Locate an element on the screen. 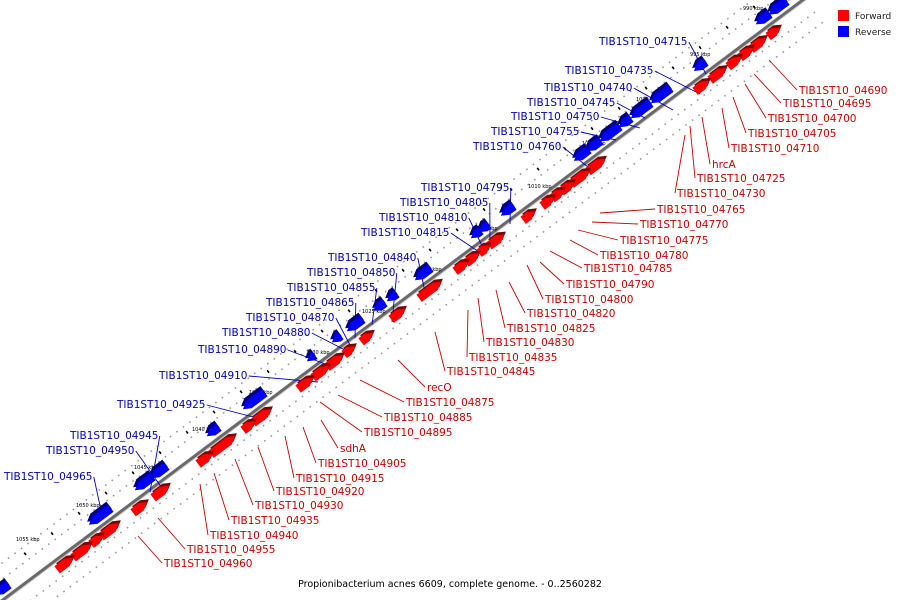  reverse-gene-label: TIB1ST10_04950 is located at coordinates (90, 451).